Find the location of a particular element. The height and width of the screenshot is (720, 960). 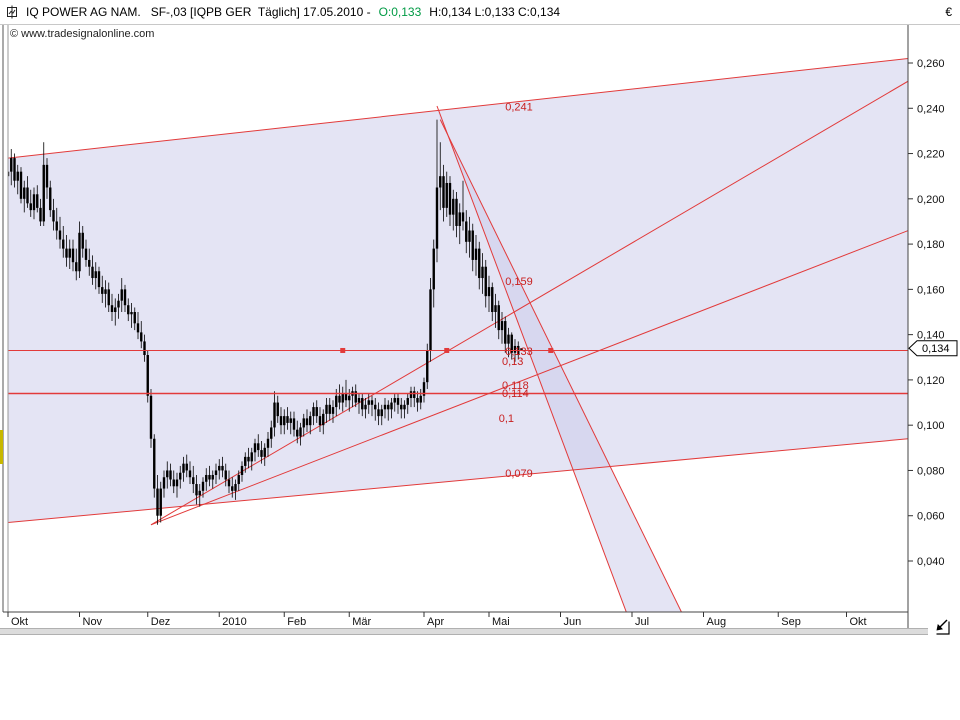

time-tick-label: 2010 is located at coordinates (234, 622).